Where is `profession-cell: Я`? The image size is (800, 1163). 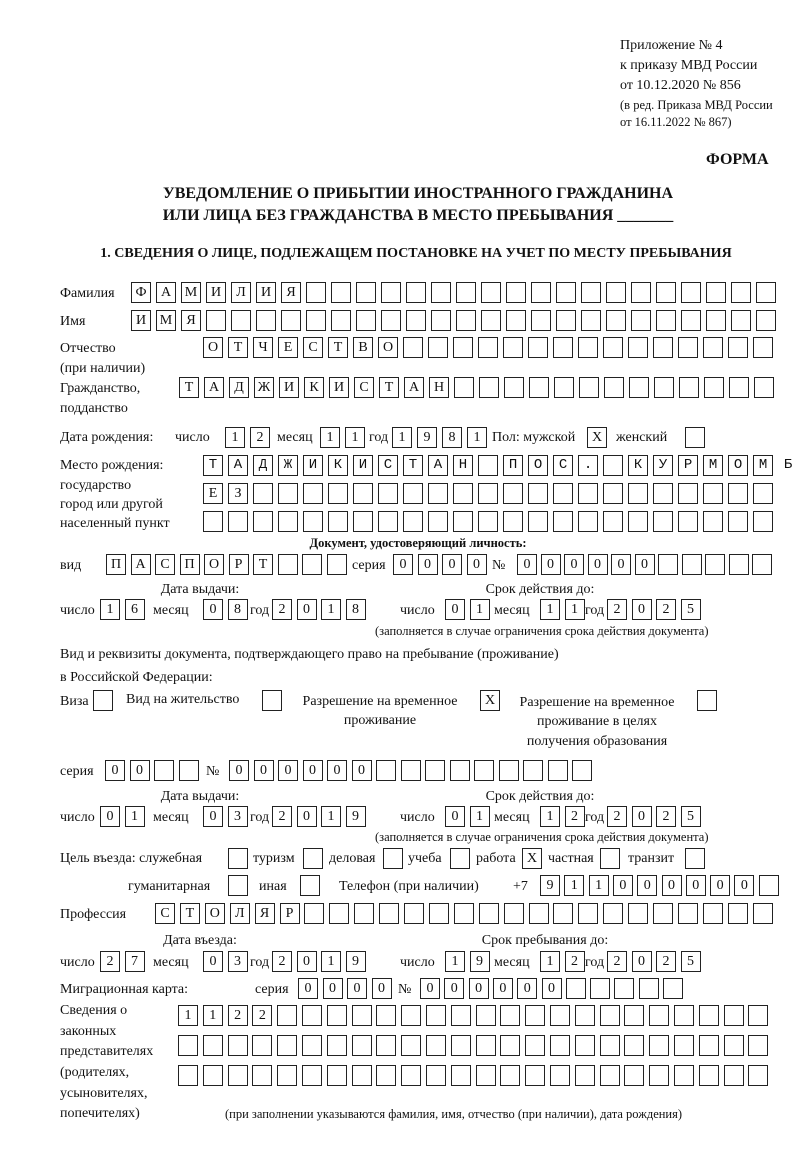
profession-cell: Я is located at coordinates (264, 913).